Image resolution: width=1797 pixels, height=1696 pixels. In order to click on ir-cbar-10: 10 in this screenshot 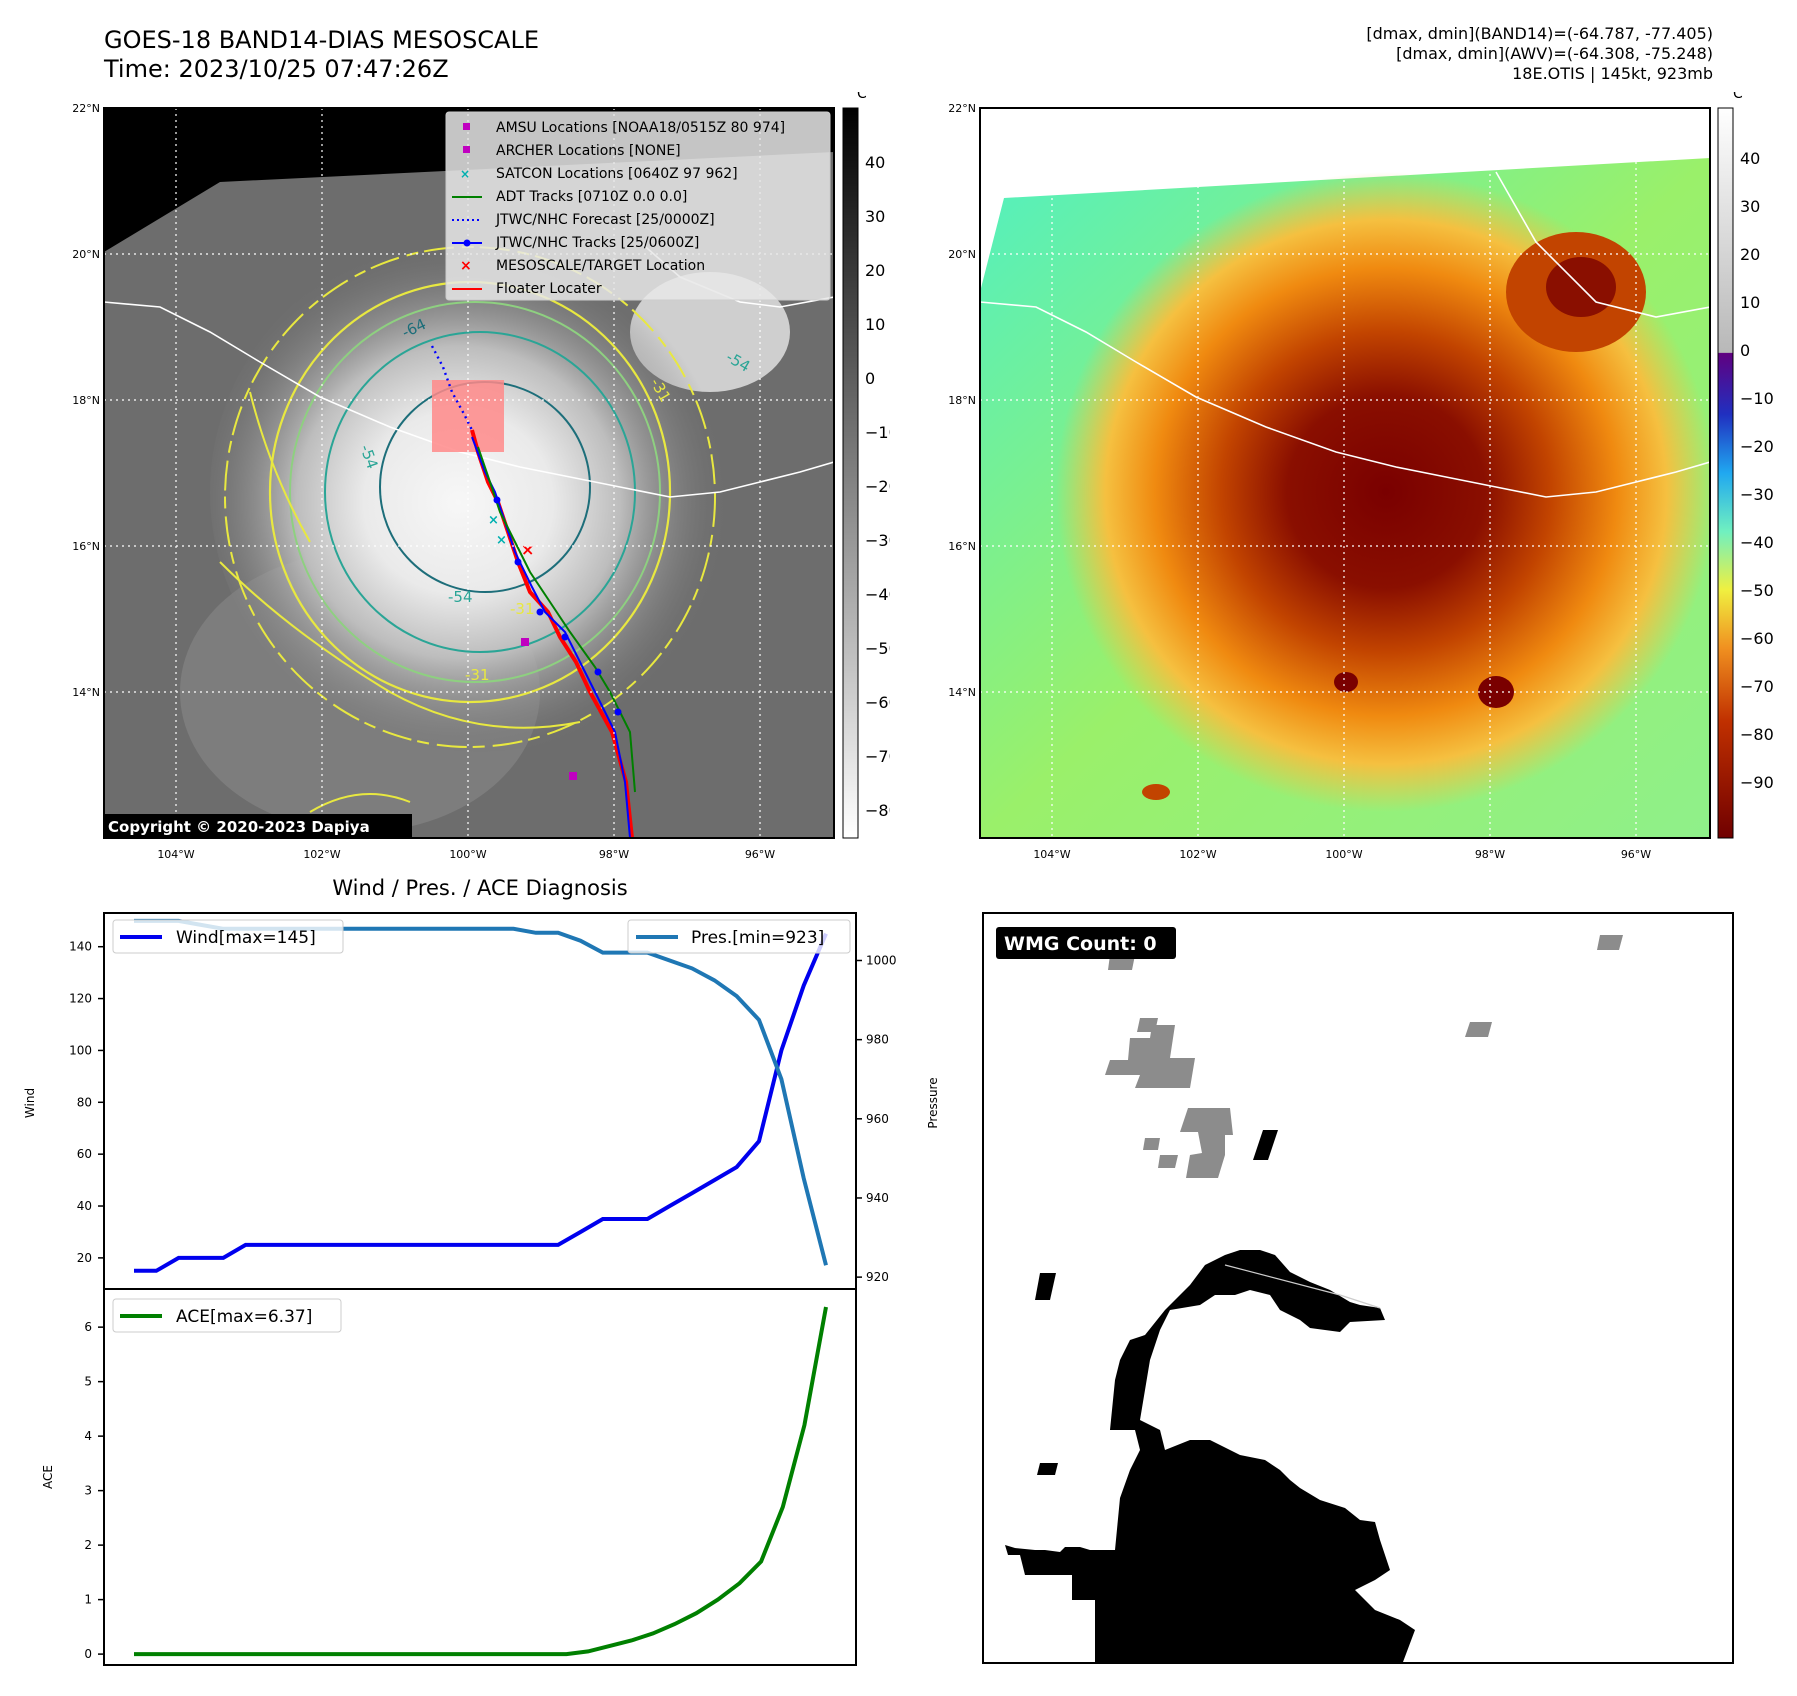, I will do `click(875, 324)`.